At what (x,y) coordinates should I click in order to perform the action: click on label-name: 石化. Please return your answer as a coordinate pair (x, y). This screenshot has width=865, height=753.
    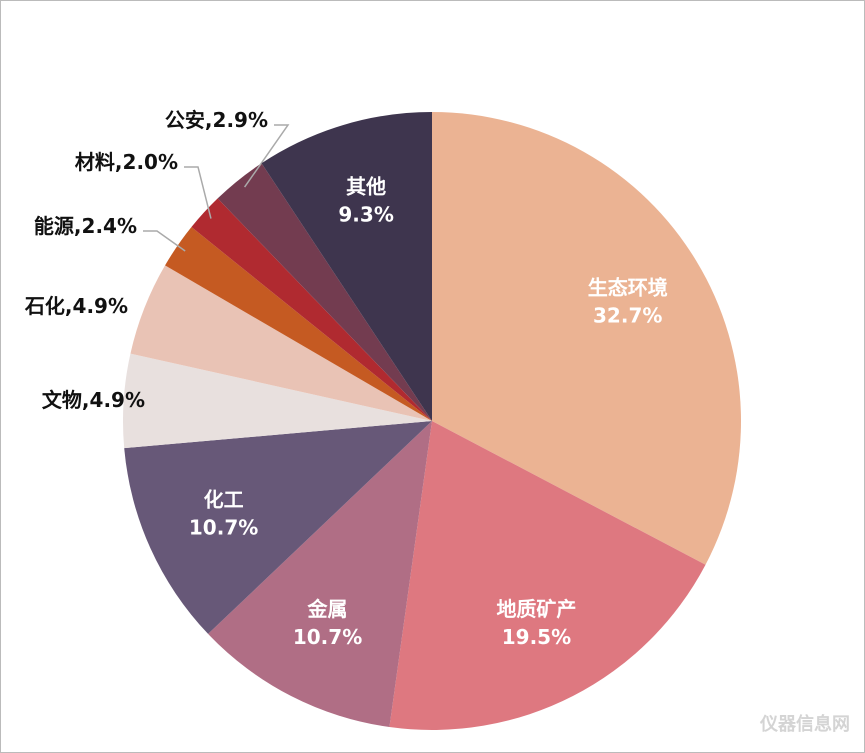
    Looking at the image, I should click on (44, 306).